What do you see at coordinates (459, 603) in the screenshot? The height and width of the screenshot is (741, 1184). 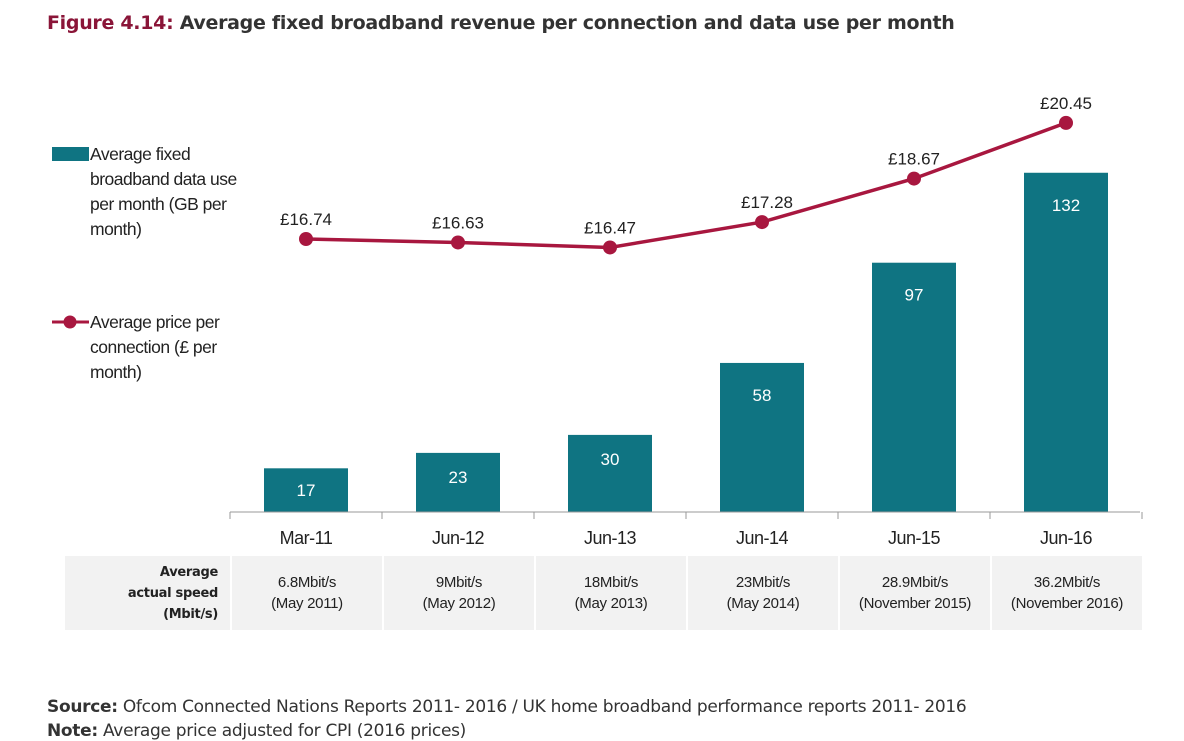 I see `speed-date: (May 2012)` at bounding box center [459, 603].